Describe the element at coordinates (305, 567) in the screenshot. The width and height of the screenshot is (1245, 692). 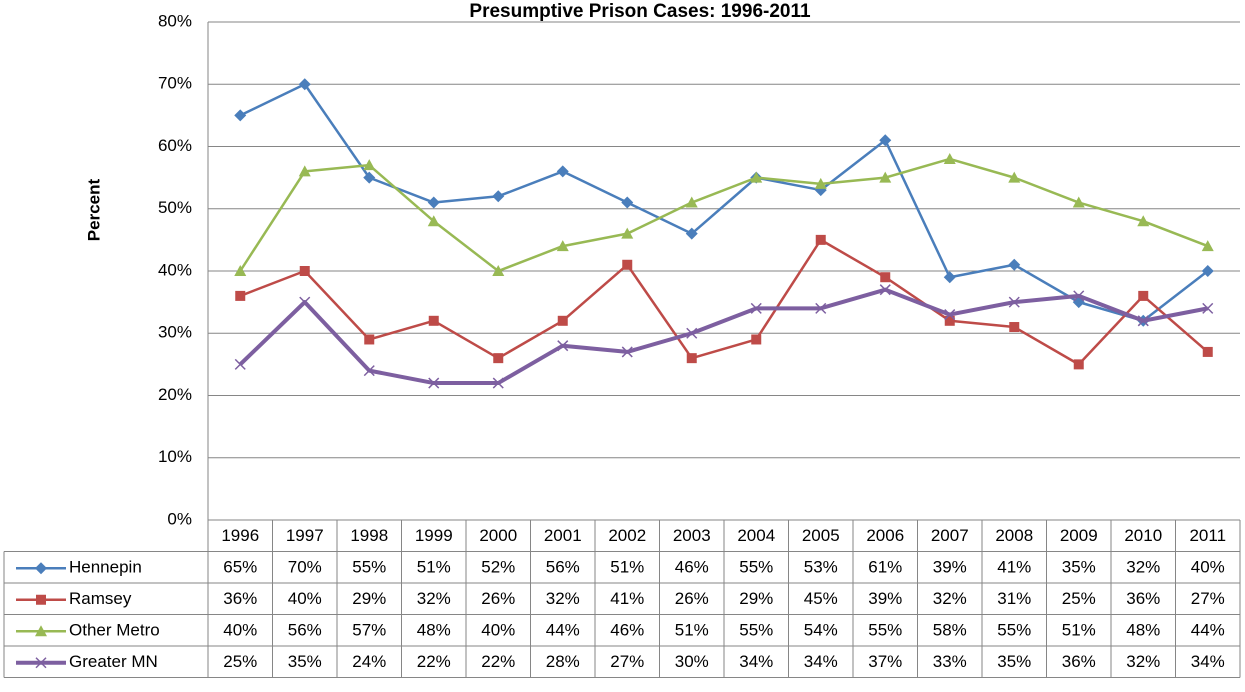
I see `table-value: 70%` at that location.